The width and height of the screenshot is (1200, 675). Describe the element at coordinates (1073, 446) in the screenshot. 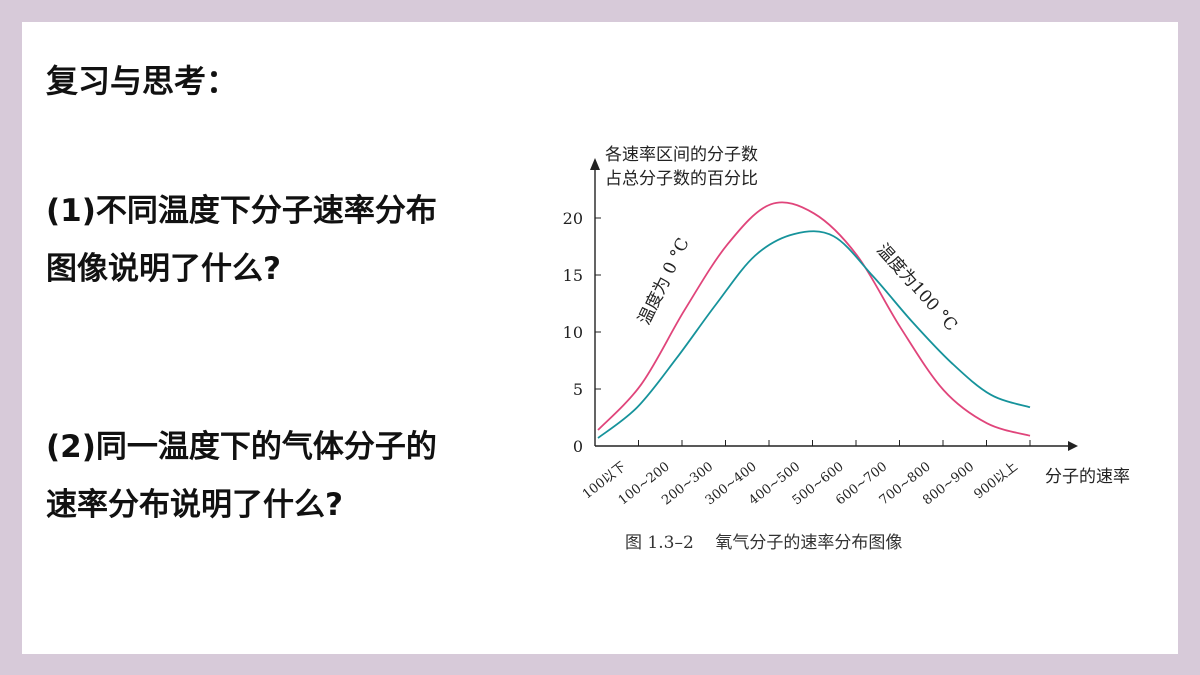

I see `x-axis-arrow` at that location.